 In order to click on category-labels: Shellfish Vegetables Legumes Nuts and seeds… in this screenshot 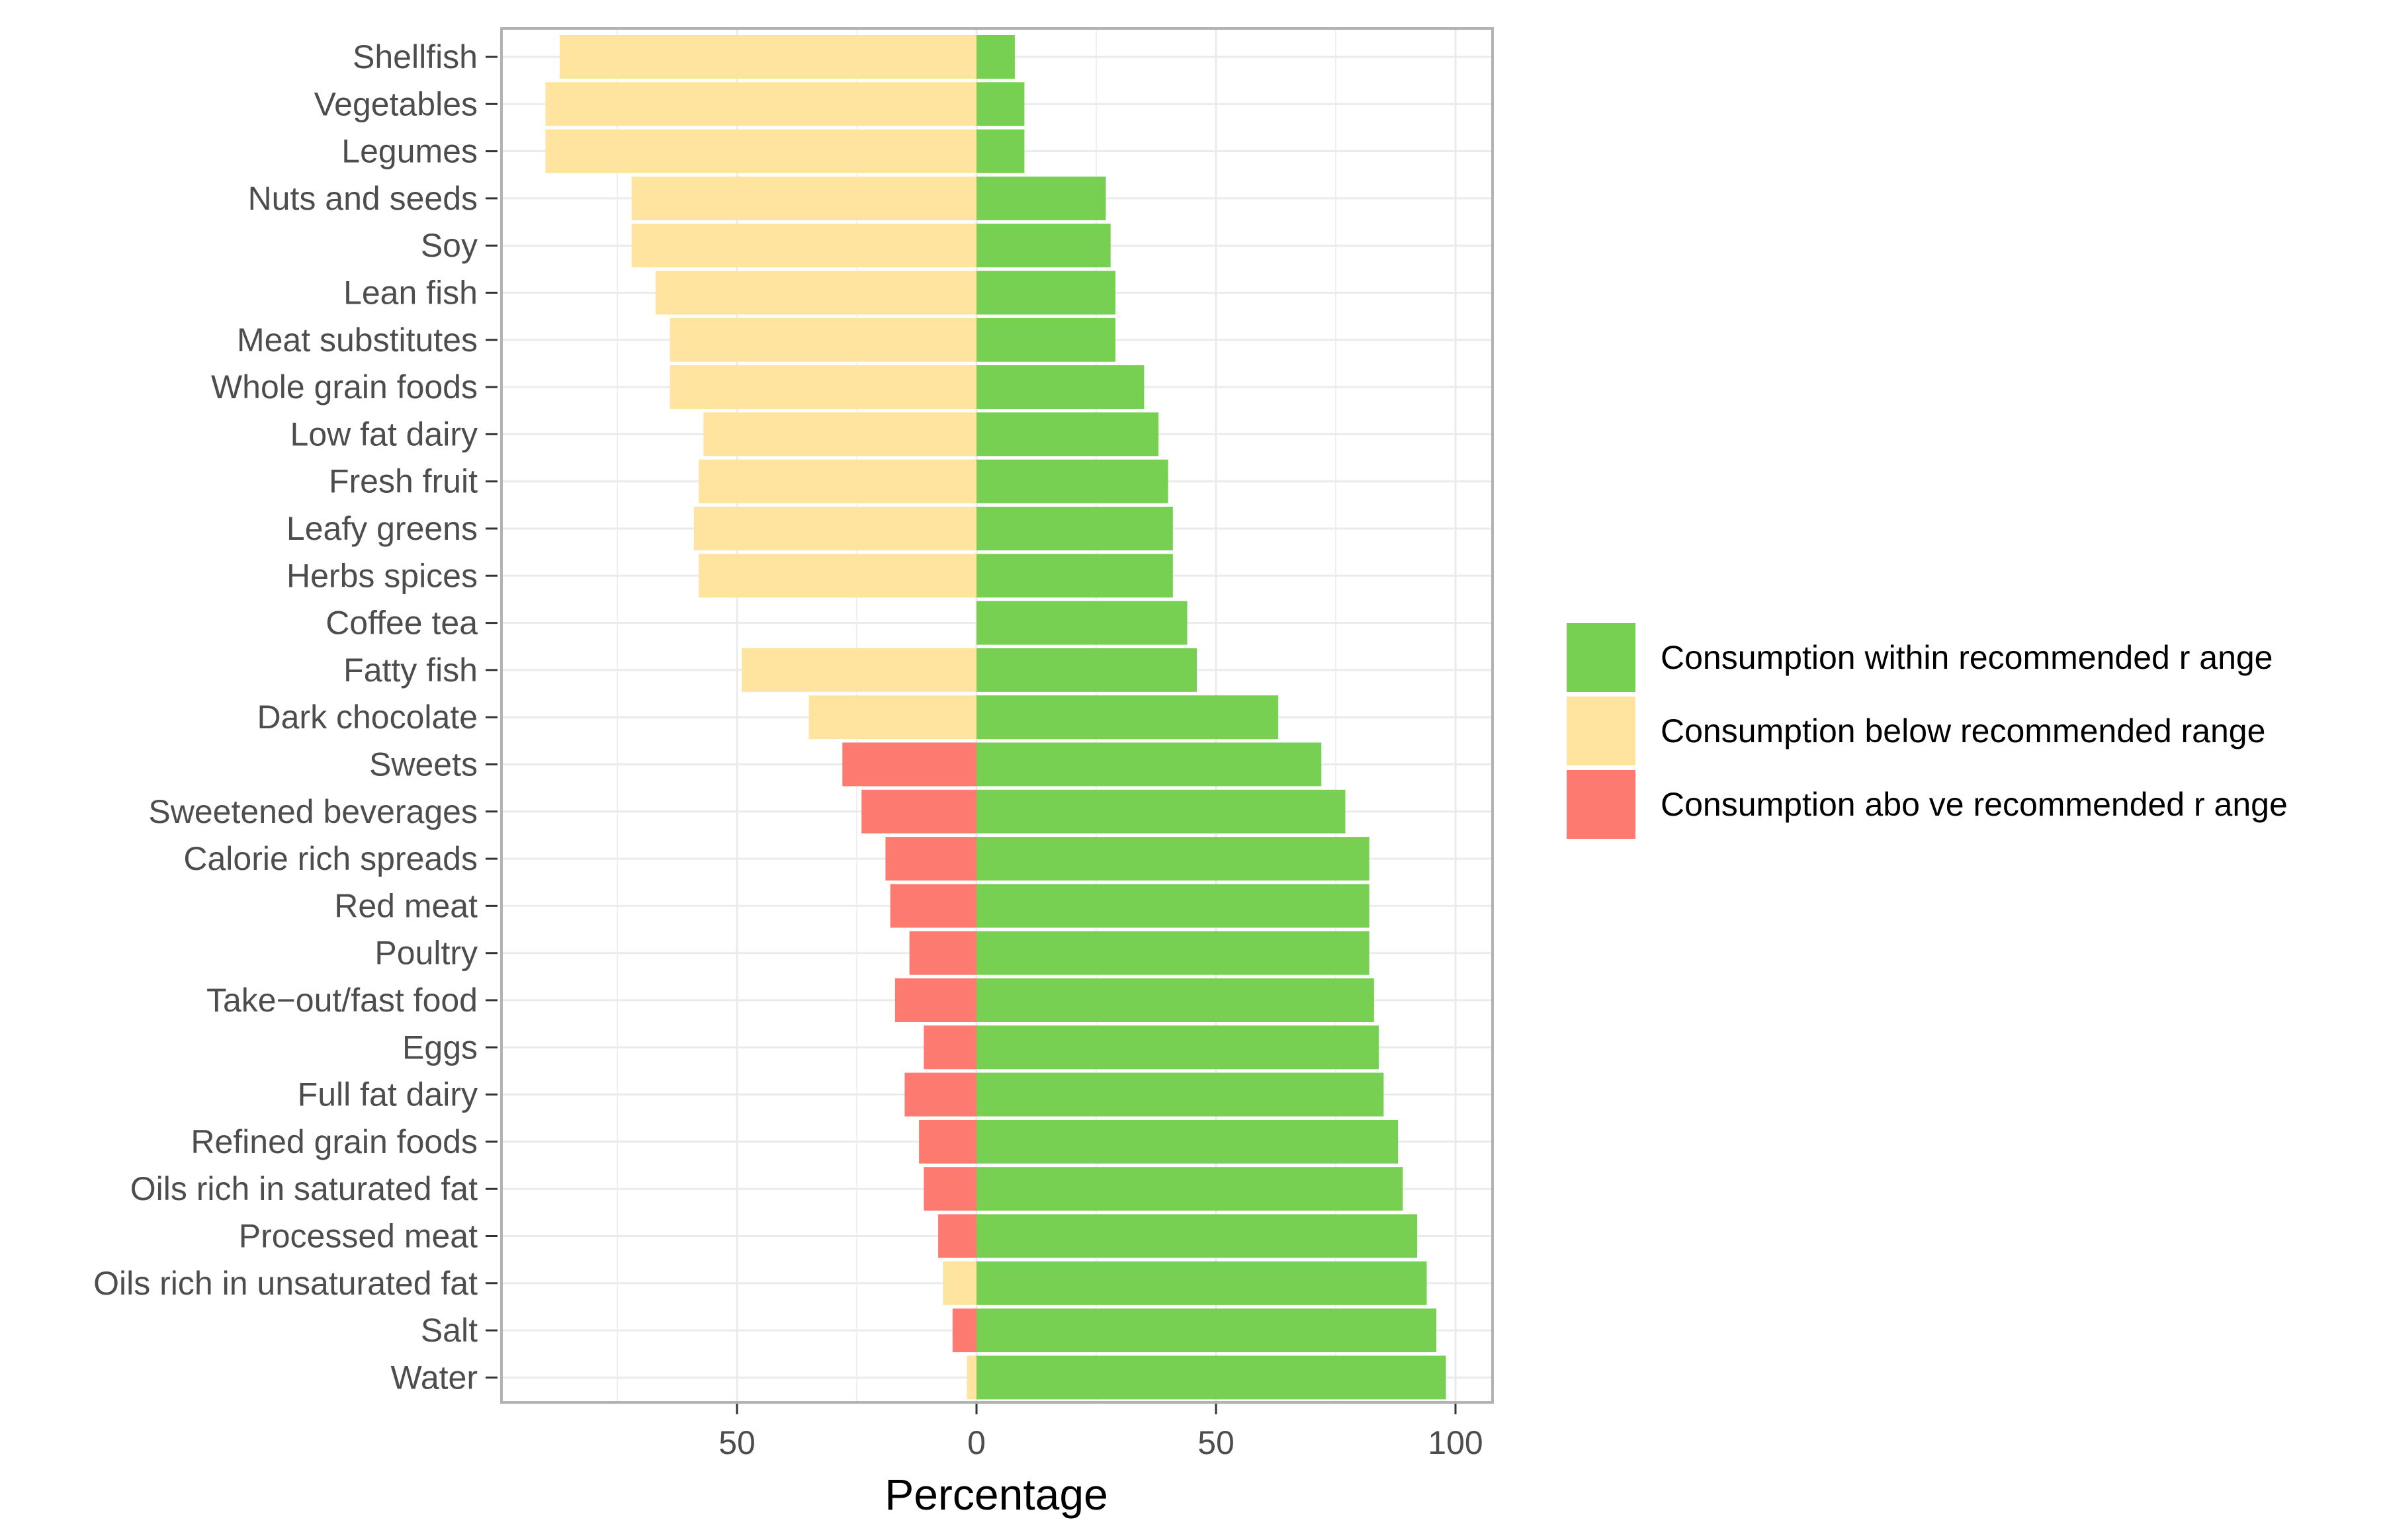, I will do `click(295, 717)`.